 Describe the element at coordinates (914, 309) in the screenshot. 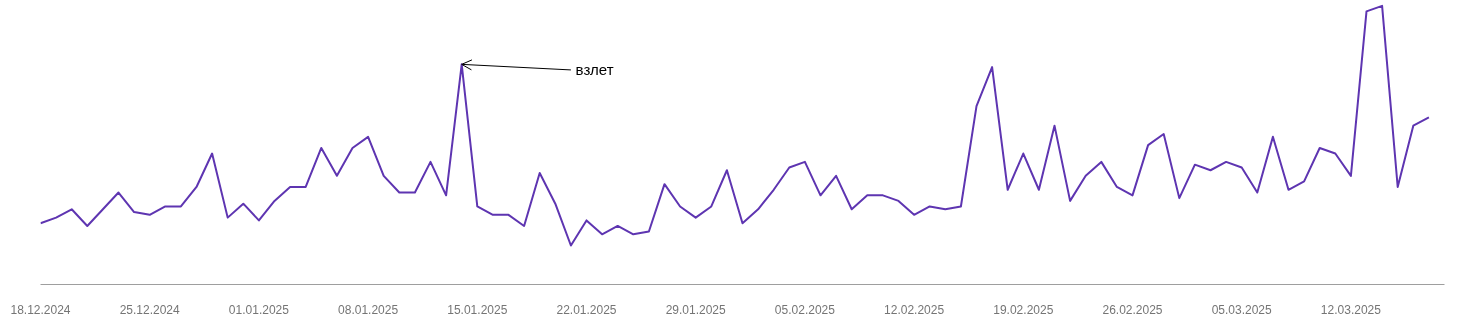

I see `x-tick-label: 12.02.2025` at that location.